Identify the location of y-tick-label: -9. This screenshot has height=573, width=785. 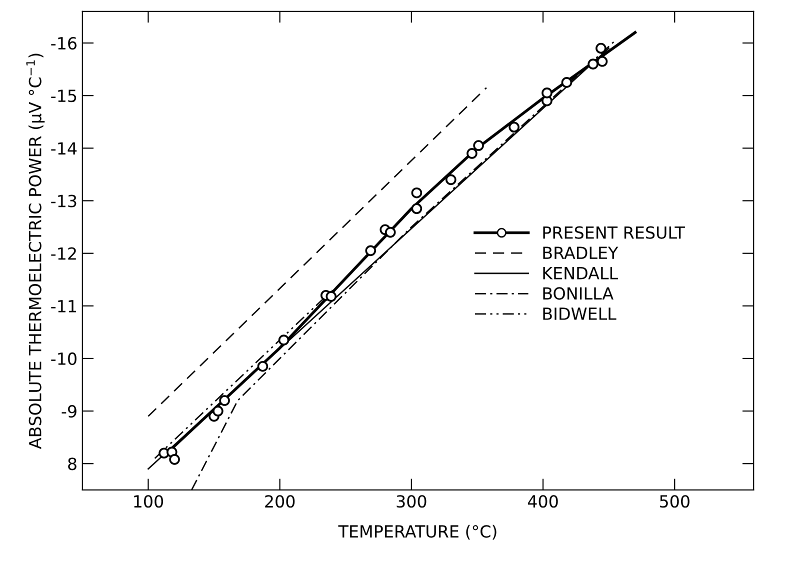
(69, 411).